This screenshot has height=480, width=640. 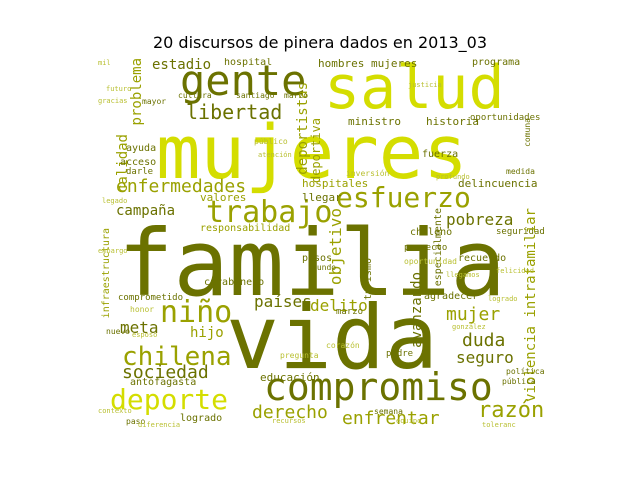 What do you see at coordinates (290, 412) in the screenshot?
I see `cloud-word: derecho` at bounding box center [290, 412].